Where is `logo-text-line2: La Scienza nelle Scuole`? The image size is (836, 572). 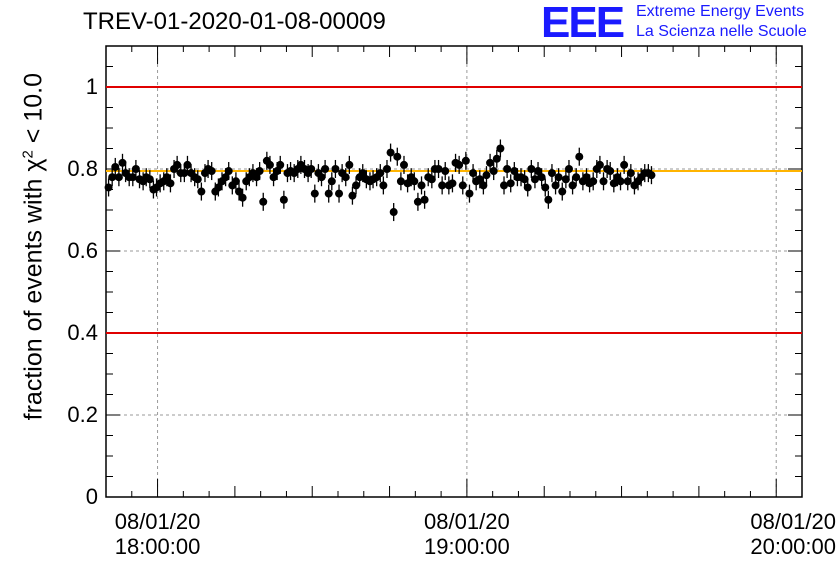 logo-text-line2: La Scienza nelle Scuole is located at coordinates (721, 31).